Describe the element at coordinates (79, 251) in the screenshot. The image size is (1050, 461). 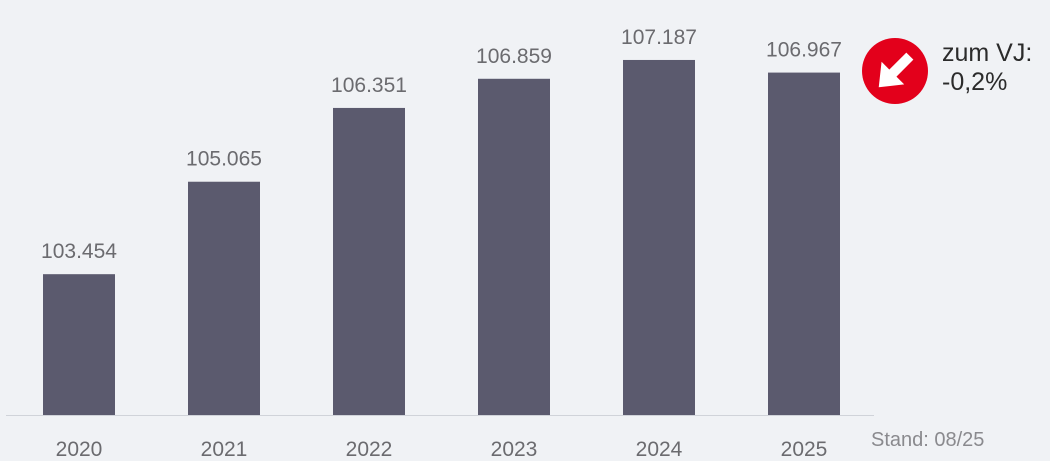
I see `value-label-2020: 103.454` at that location.